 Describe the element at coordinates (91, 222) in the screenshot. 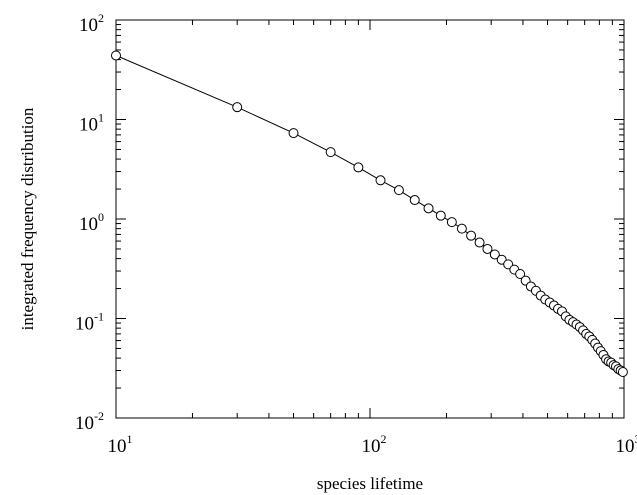

I see `y-tick-label: 10⁰` at that location.